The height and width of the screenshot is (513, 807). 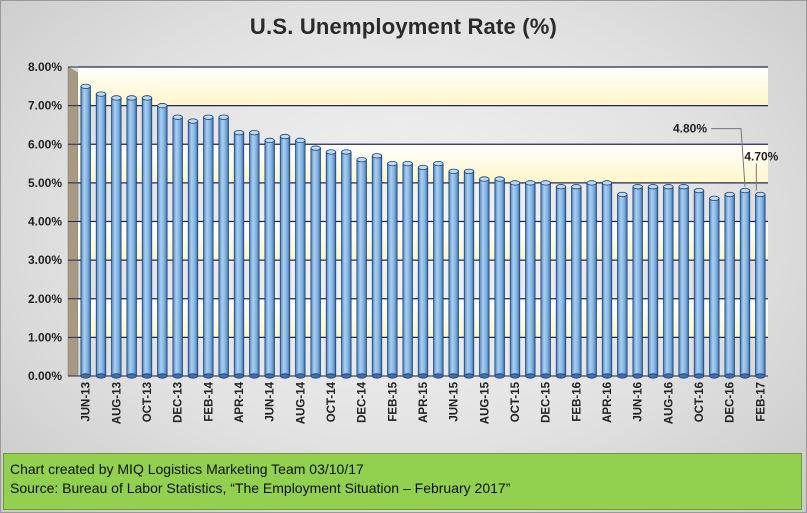 I want to click on x-tick-label: FEB-14, so click(x=209, y=401).